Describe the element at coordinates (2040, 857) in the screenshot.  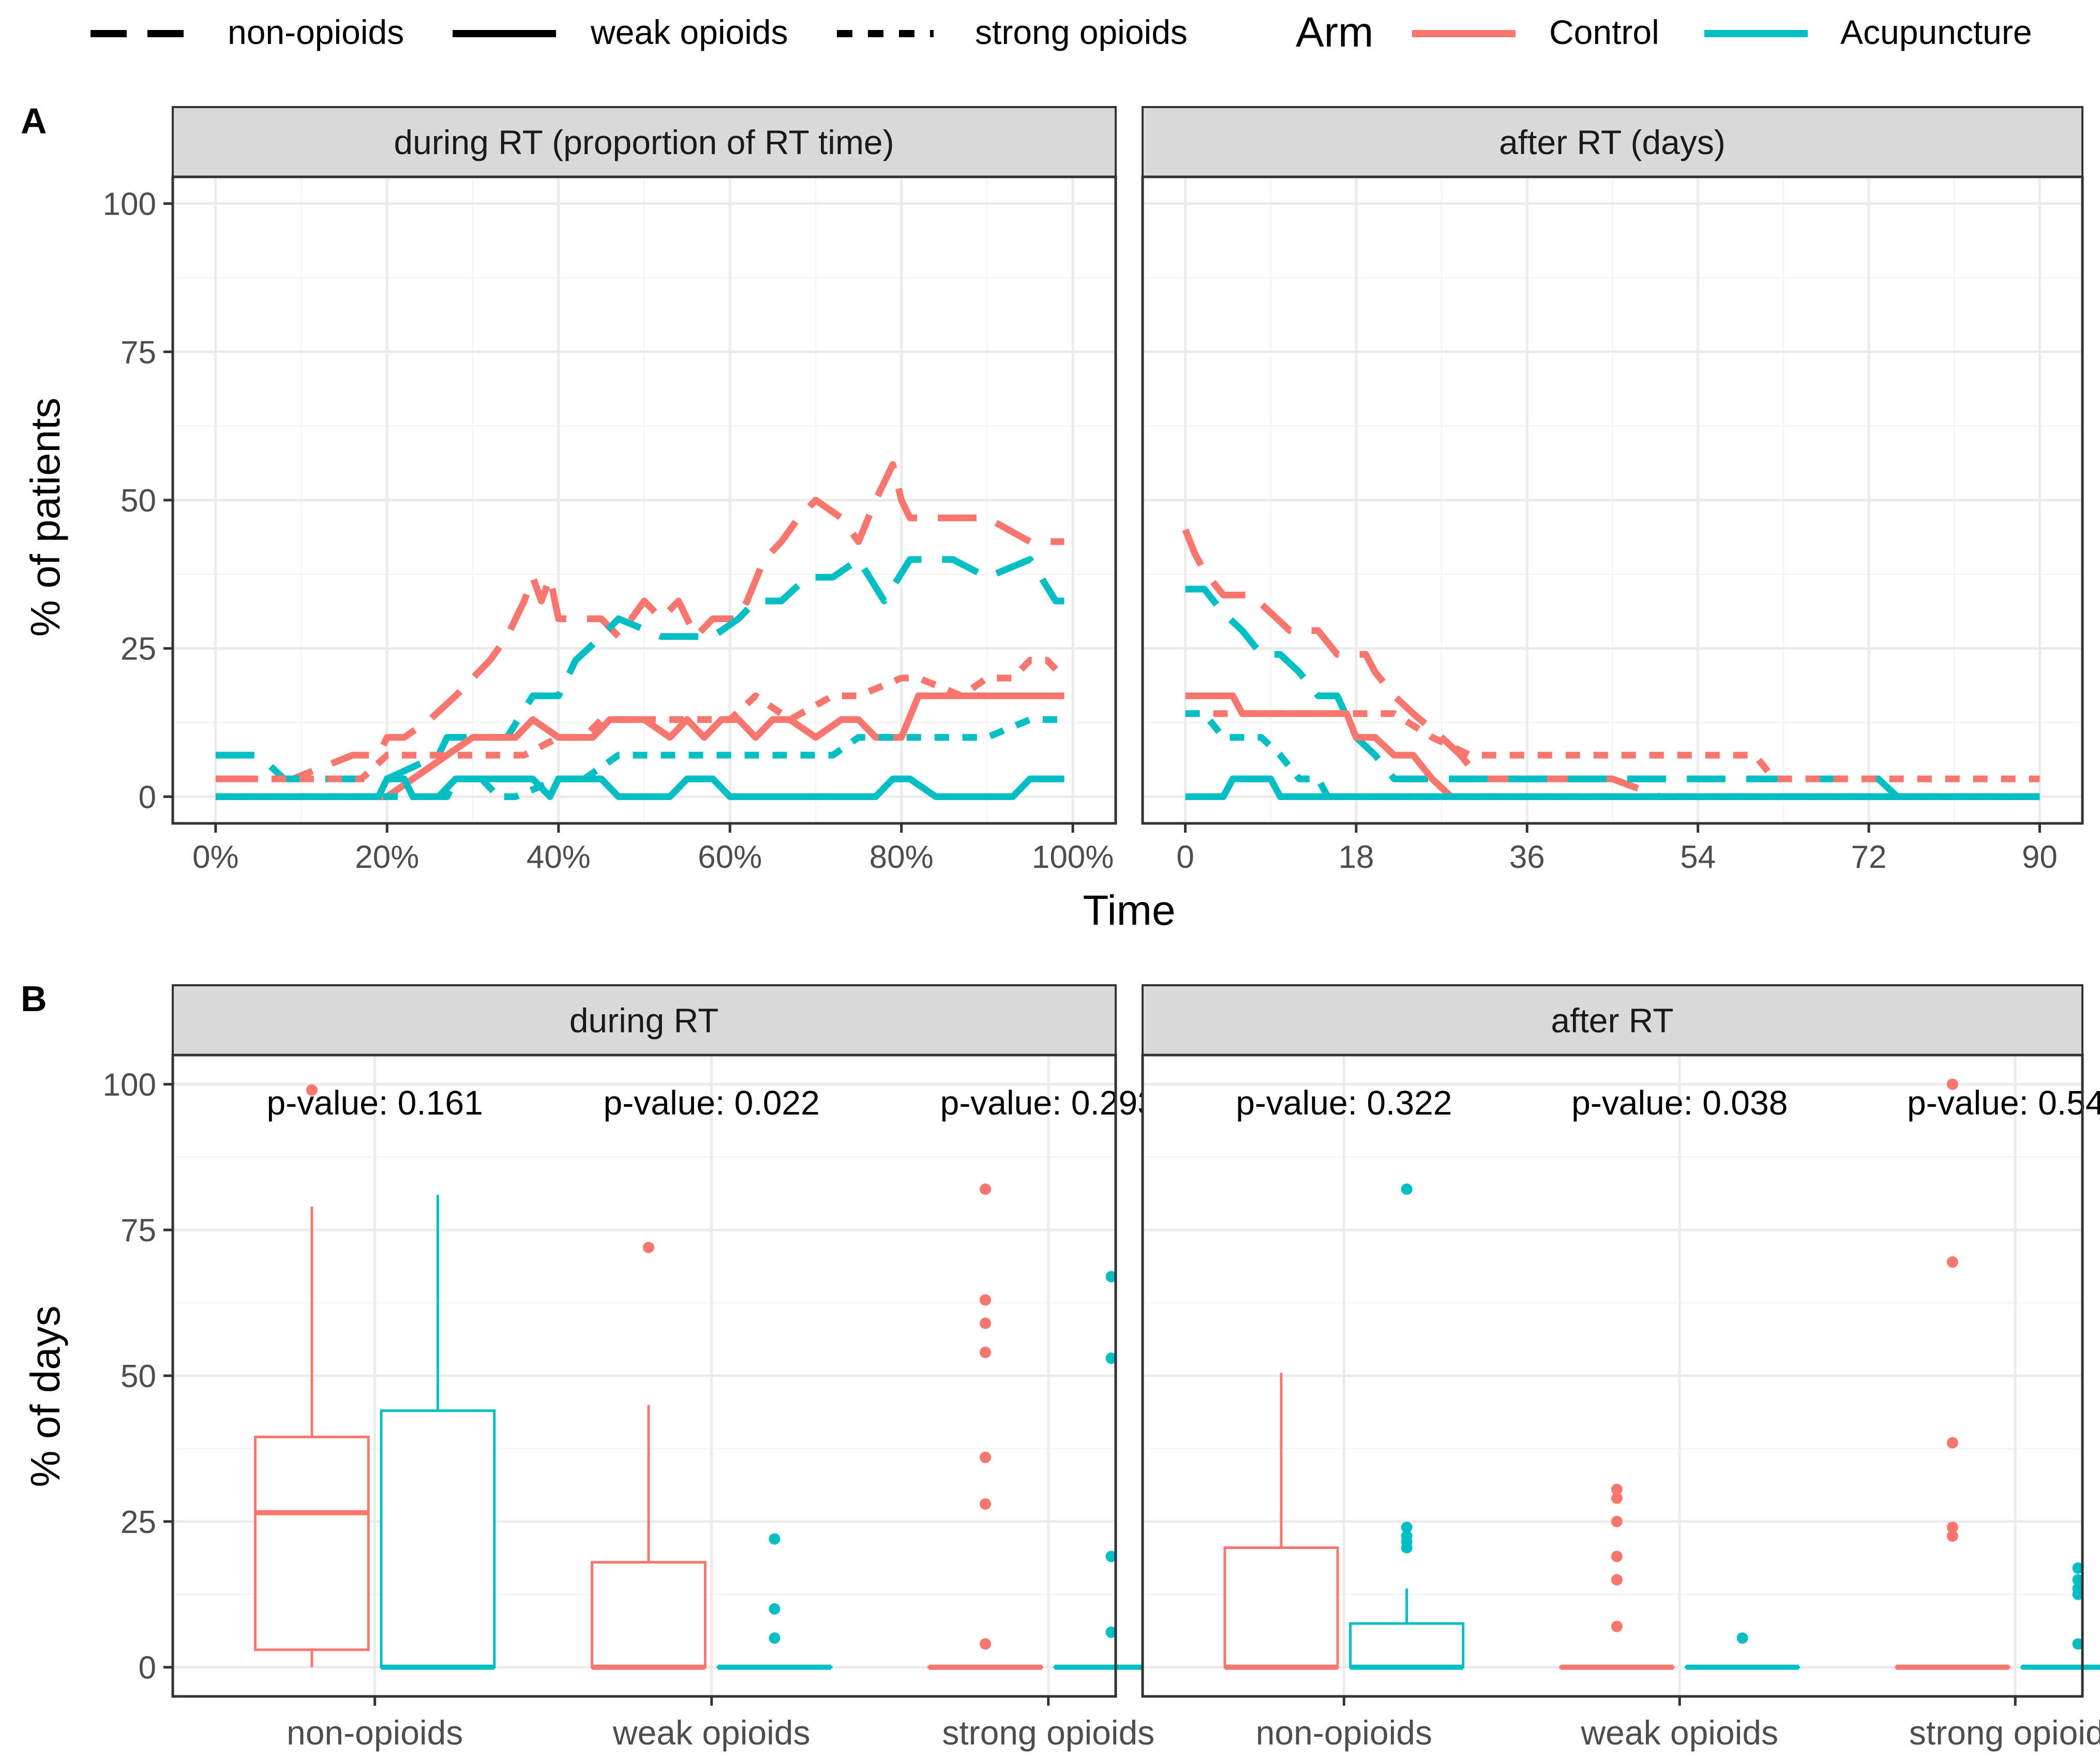
I see `x-tick-label: 90` at that location.